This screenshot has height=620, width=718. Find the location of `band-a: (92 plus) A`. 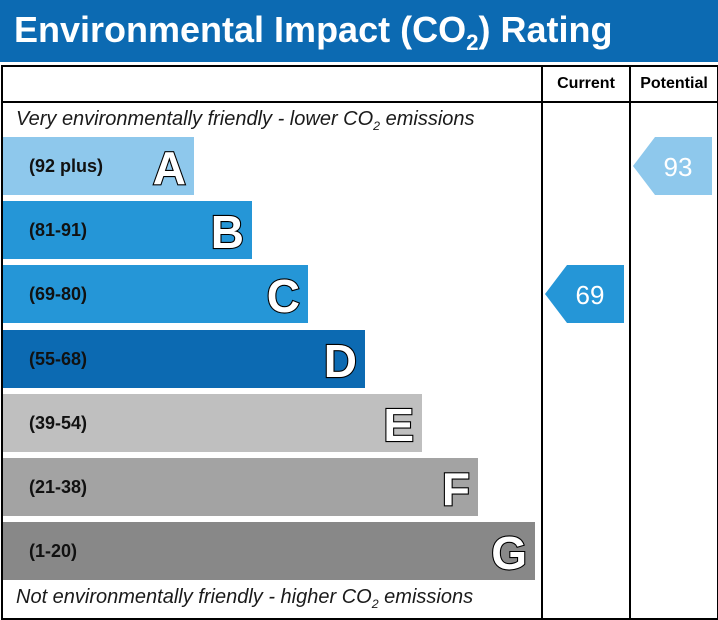

band-a: (92 plus) A is located at coordinates (98, 166).